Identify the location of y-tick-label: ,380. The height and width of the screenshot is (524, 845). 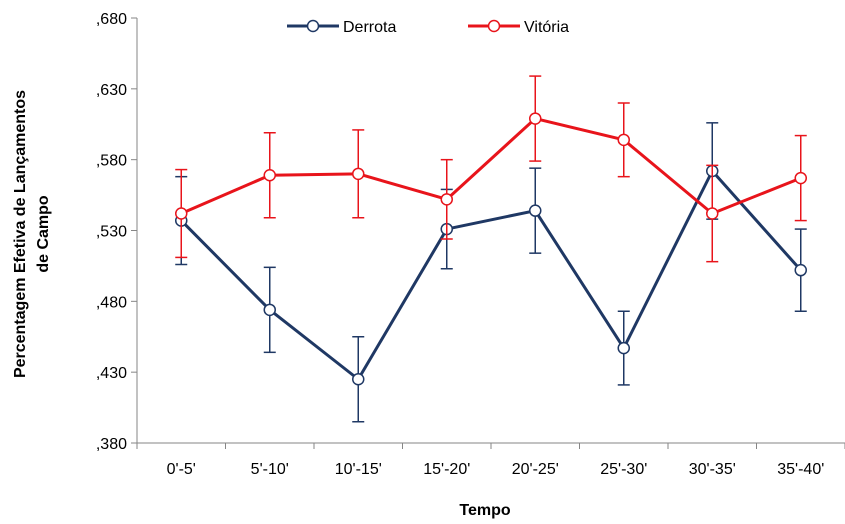
(111, 444).